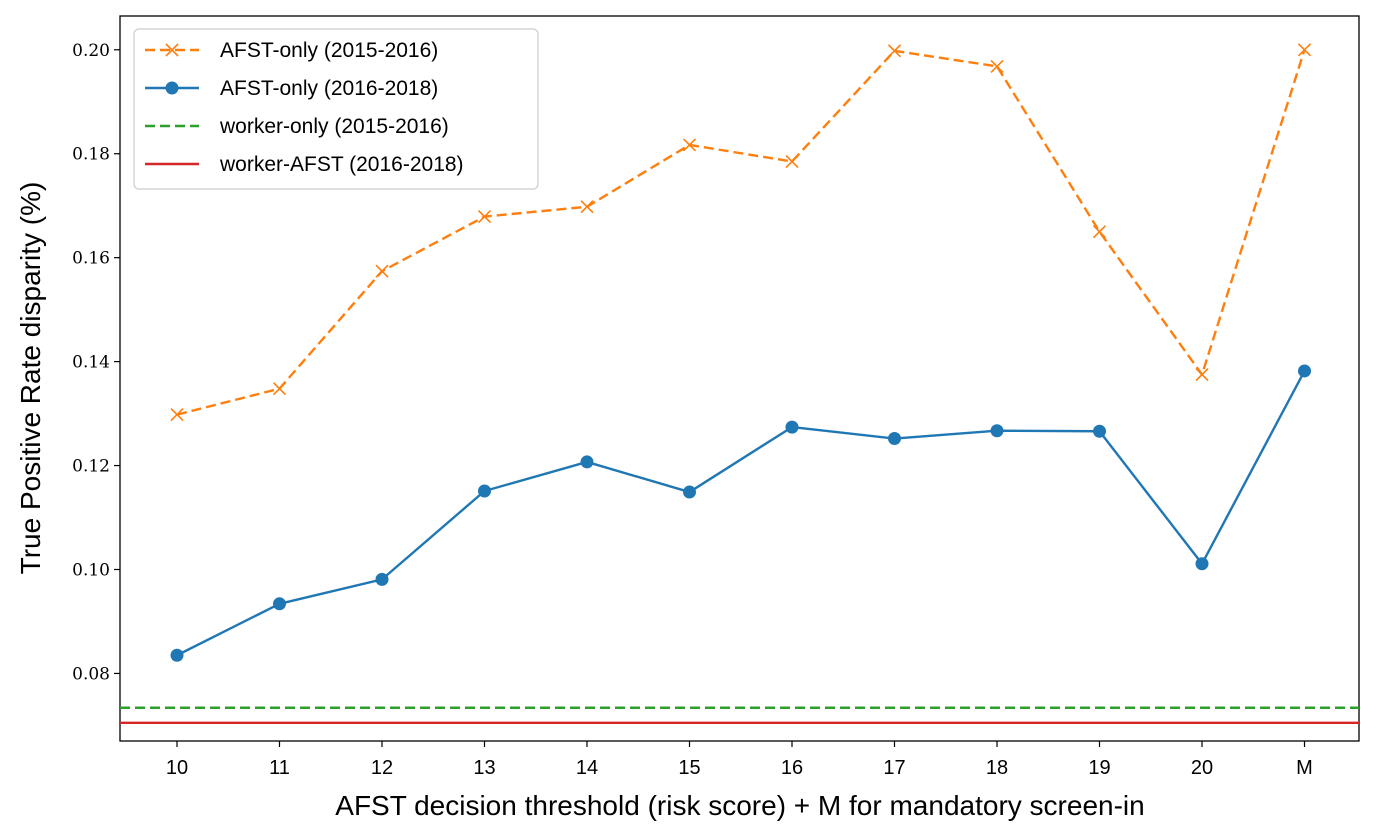 The width and height of the screenshot is (1376, 839). I want to click on x-tick-label: 17, so click(894, 768).